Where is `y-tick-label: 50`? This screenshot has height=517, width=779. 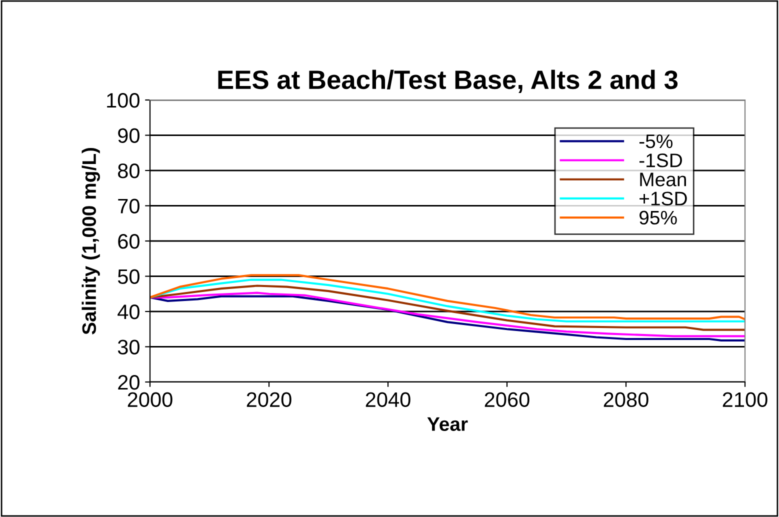
y-tick-label: 50 is located at coordinates (129, 276).